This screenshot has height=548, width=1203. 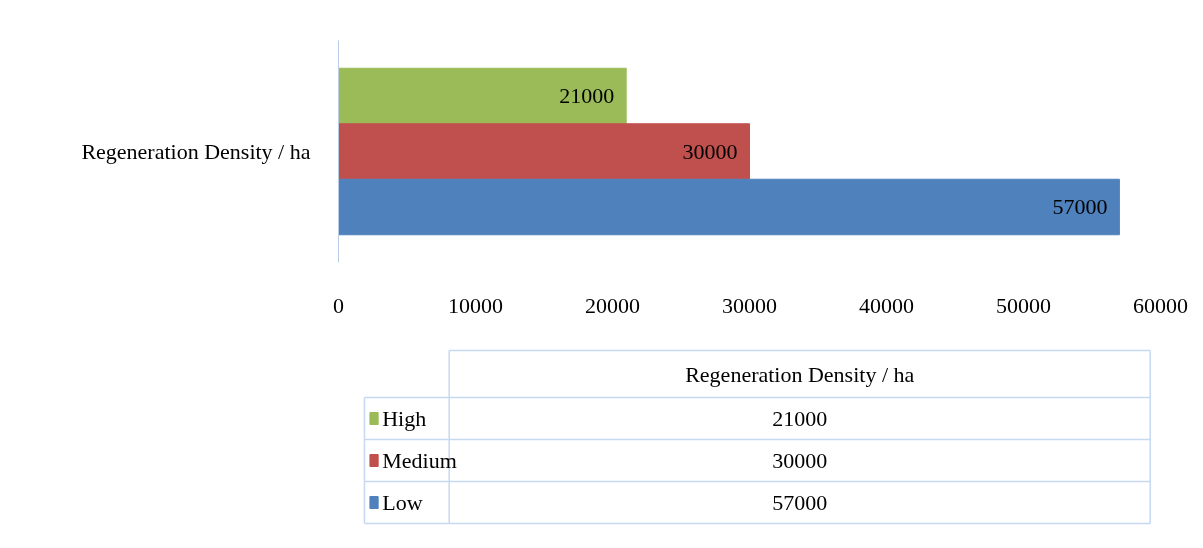 I want to click on text: 30000, so click(x=800, y=460).